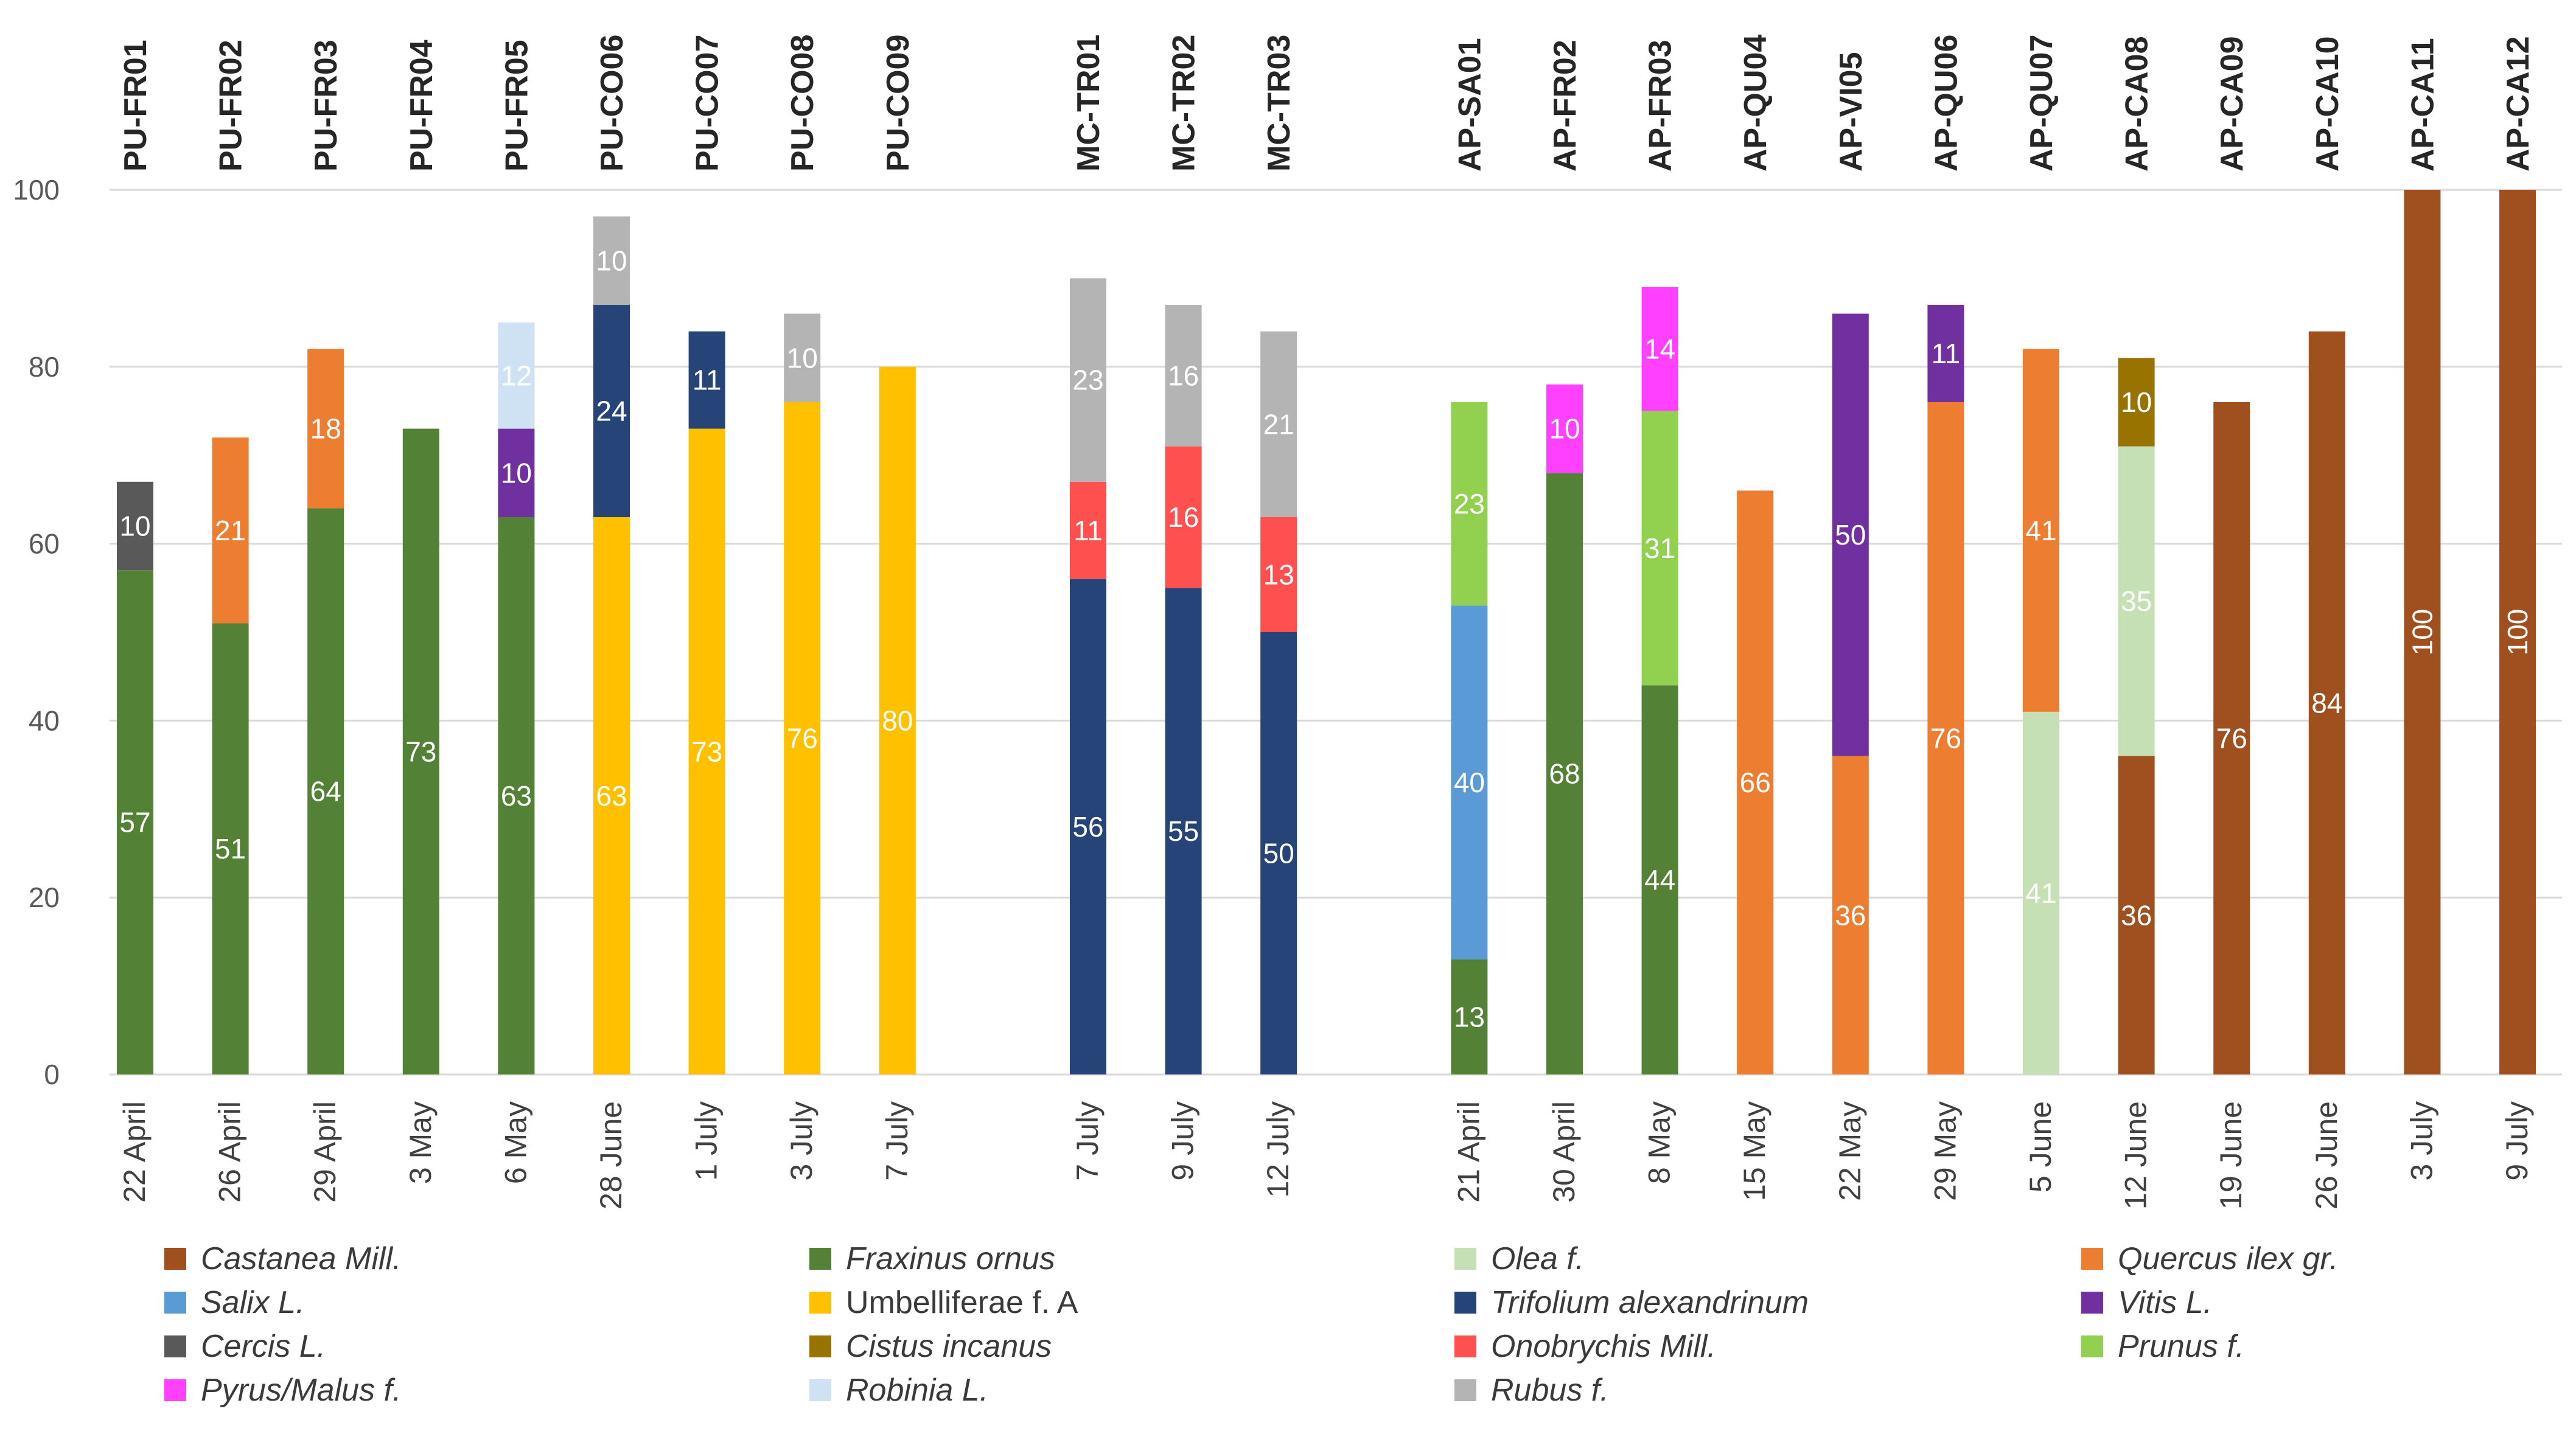 The width and height of the screenshot is (2576, 1431). I want to click on sample-id-label: PU-CO08, so click(802, 103).